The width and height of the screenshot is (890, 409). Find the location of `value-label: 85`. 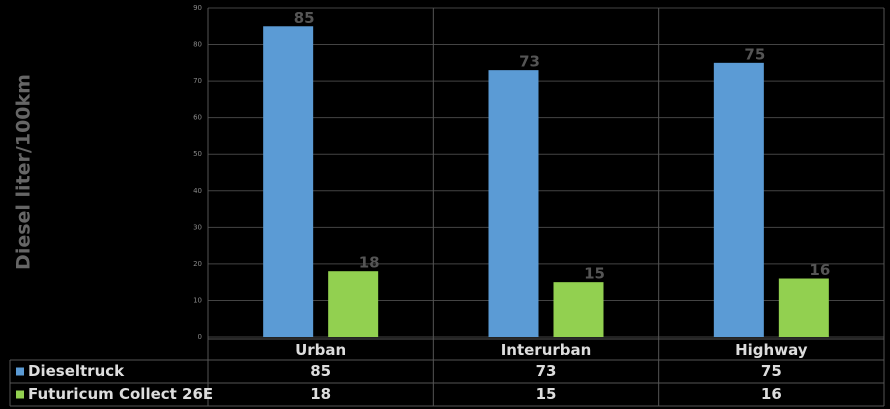

value-label: 85 is located at coordinates (304, 18).